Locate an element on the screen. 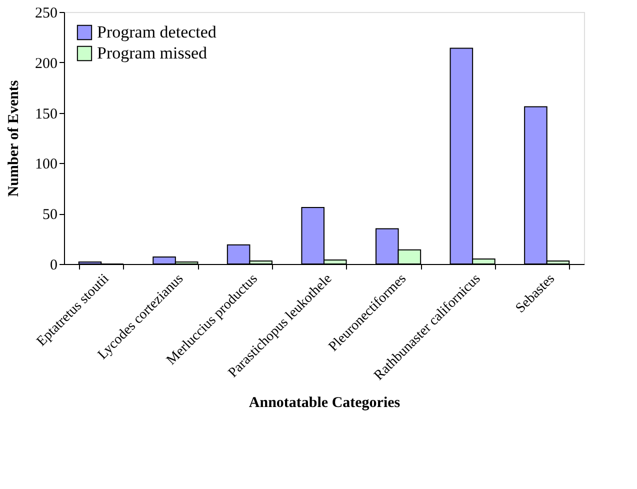 Image resolution: width=637 pixels, height=489 pixels. y-tick-label: 250 is located at coordinates (46, 14).